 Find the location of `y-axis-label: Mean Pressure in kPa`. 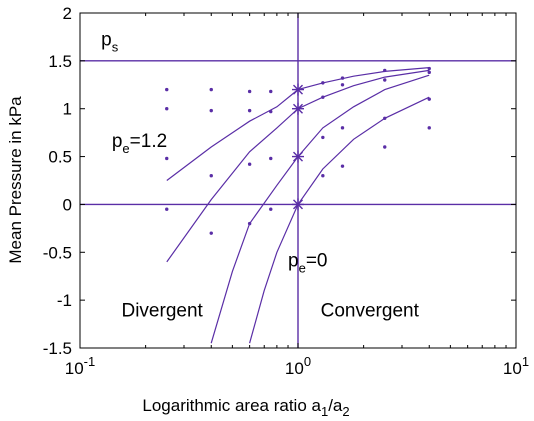

y-axis-label: Mean Pressure in kPa is located at coordinates (15, 180).